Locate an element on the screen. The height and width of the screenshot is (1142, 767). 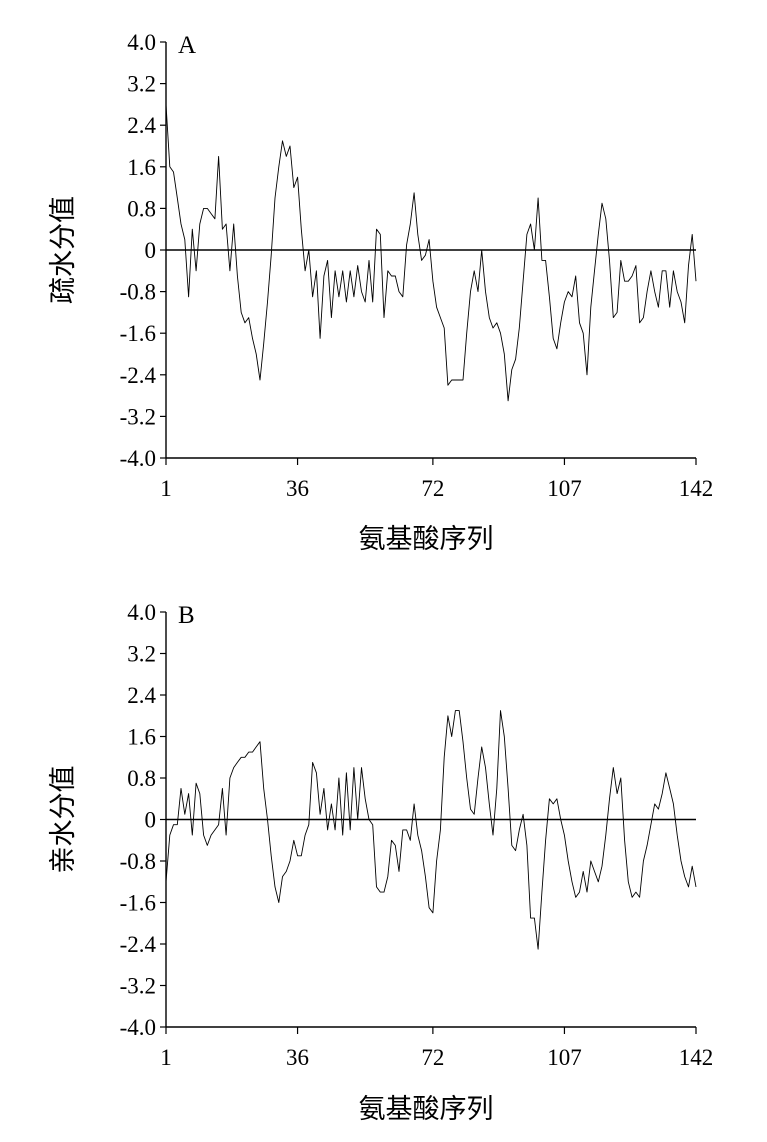
panel-b-x-axis-title: 氨基酸序列 is located at coordinates (426, 1109).